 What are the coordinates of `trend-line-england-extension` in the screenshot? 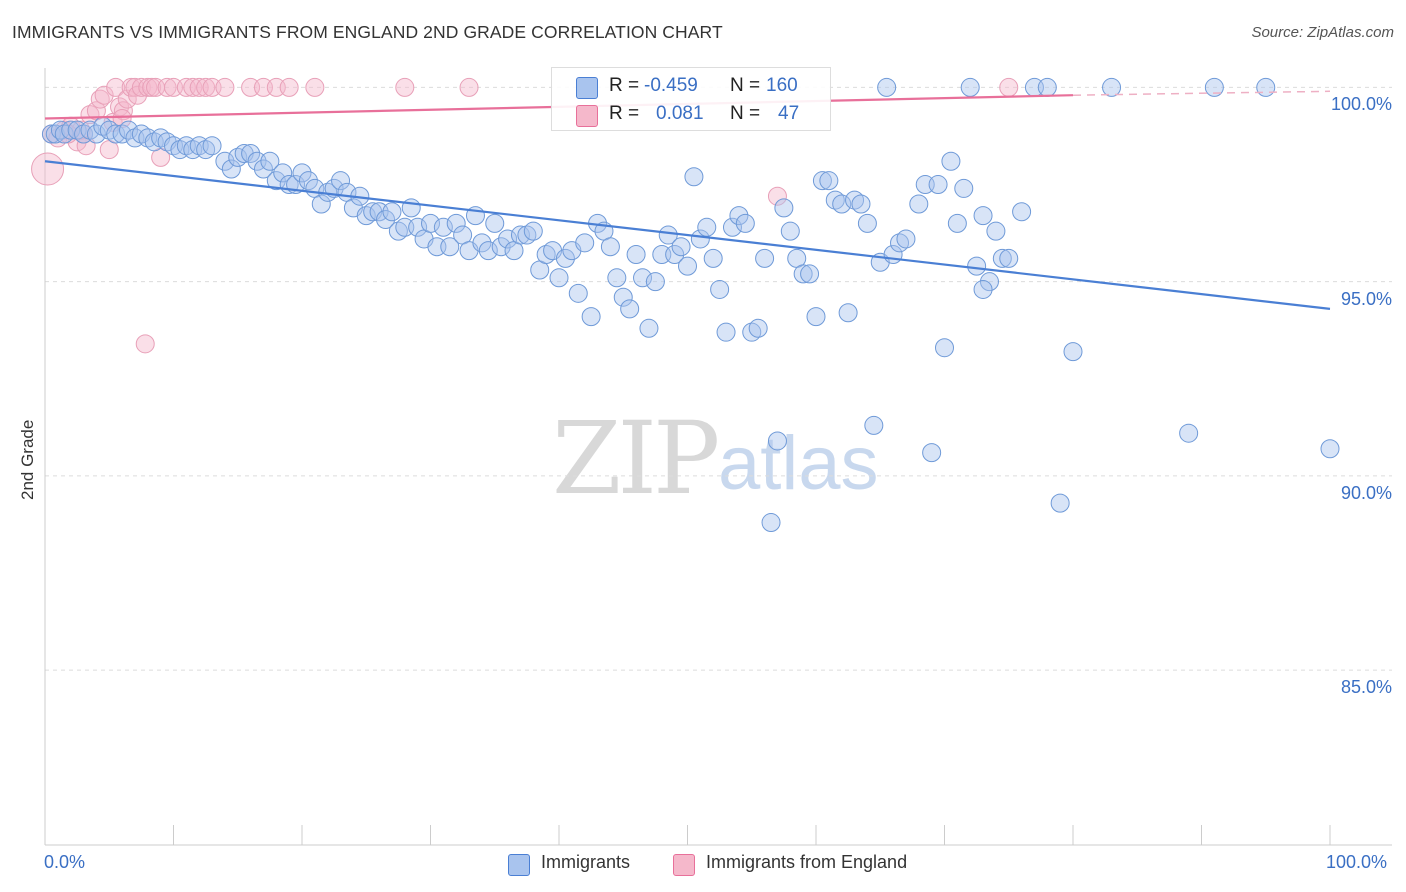 It's located at (1201, 93).